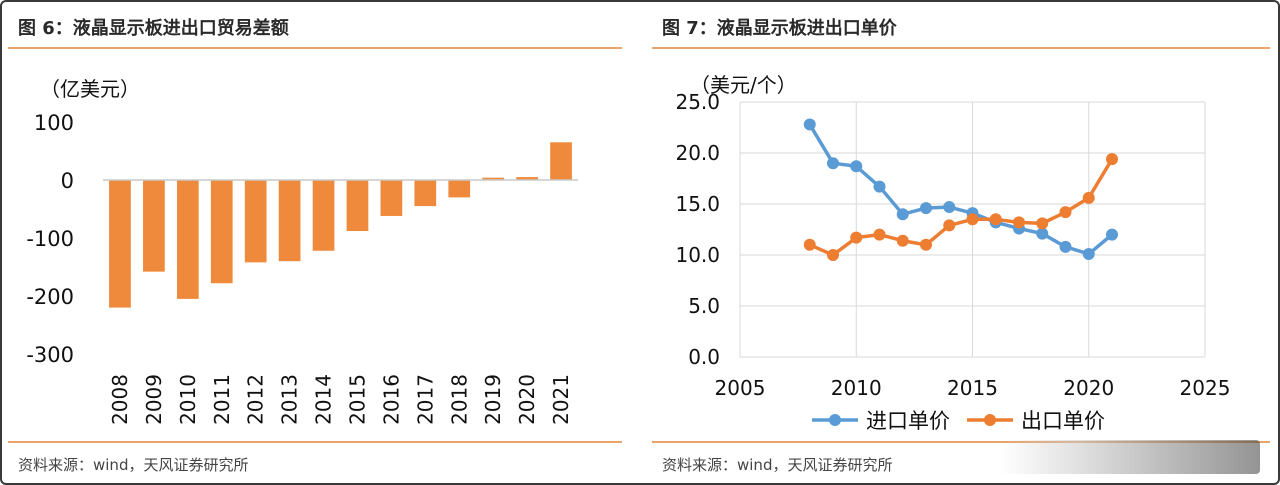  I want to click on y-tick-label: 100, so click(54, 123).